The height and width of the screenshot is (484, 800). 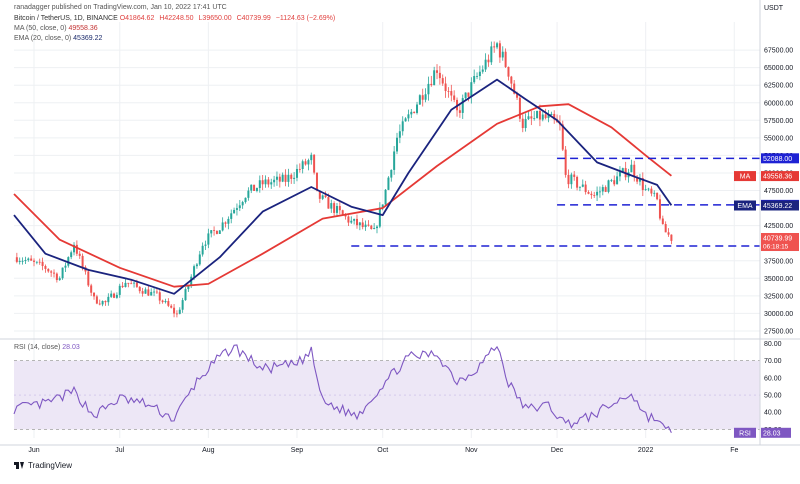 I want to click on ma-legend: MA (50, close, 0) 49558.36, so click(x=56, y=28).